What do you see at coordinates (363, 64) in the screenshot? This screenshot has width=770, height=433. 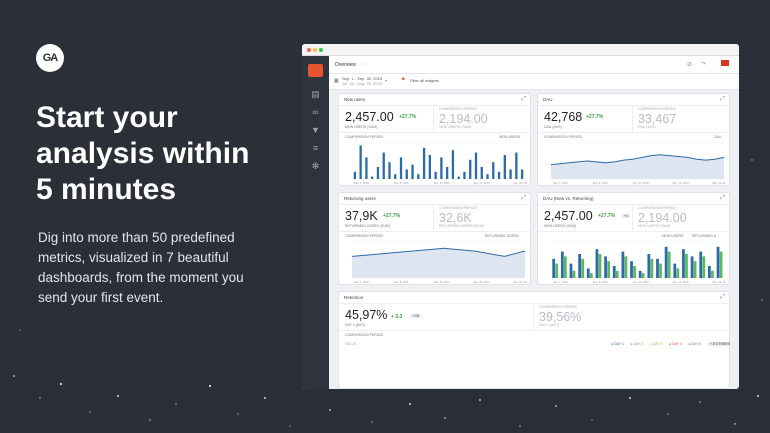 I see `chevron-down-icon: ⌵` at bounding box center [363, 64].